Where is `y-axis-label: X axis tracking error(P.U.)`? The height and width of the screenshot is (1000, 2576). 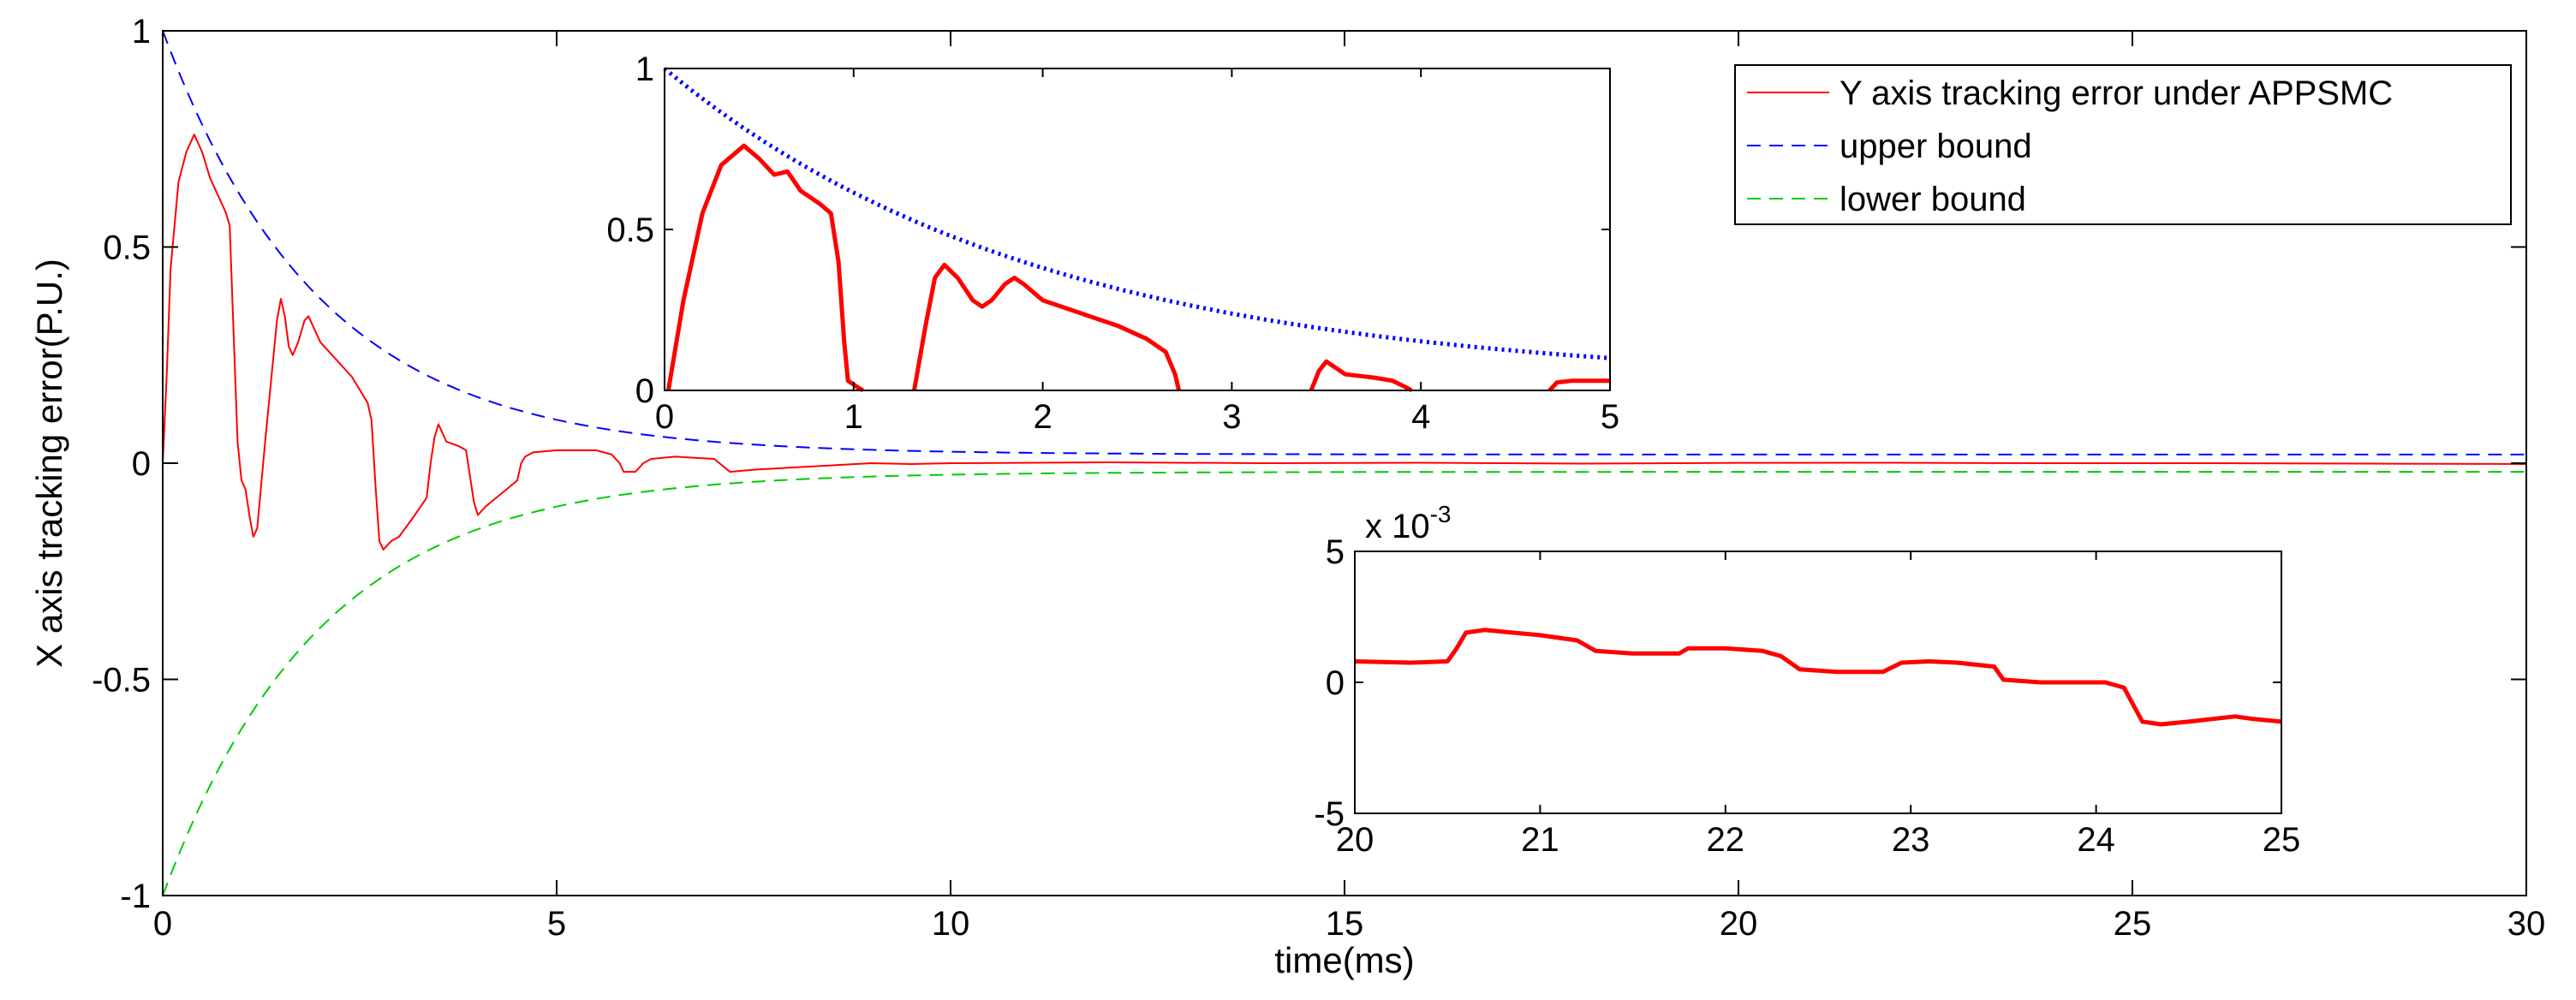 y-axis-label: X axis tracking error(P.U.) is located at coordinates (49, 463).